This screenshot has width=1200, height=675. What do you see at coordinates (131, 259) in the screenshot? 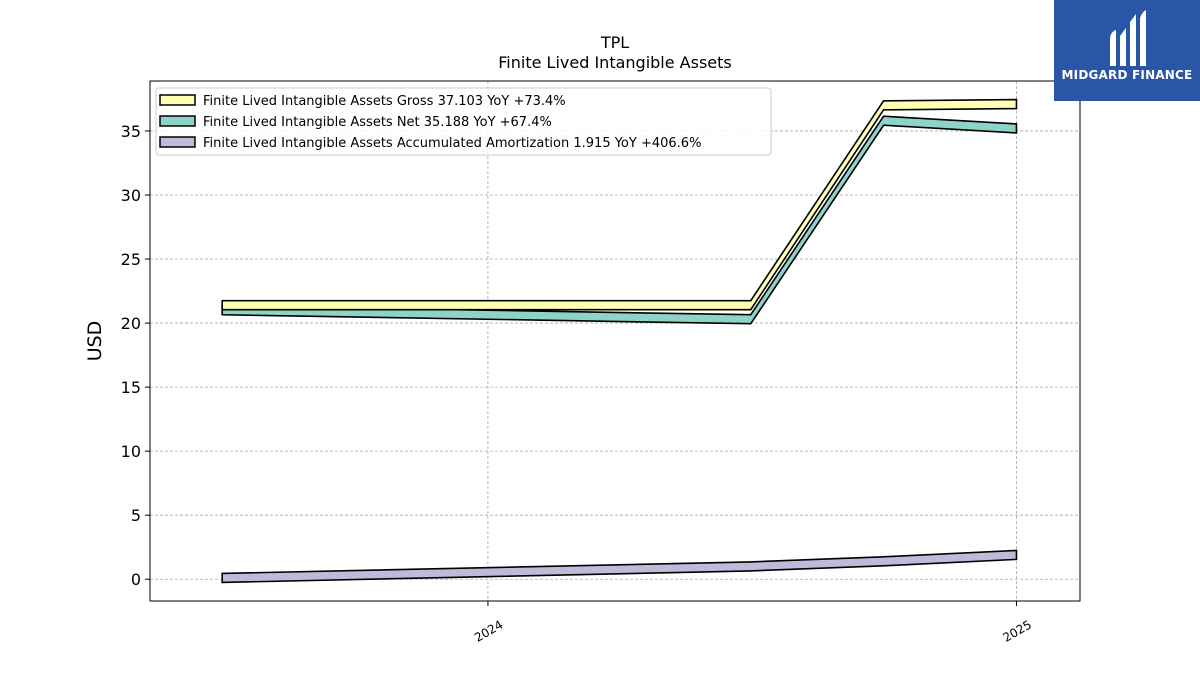
I see `y-tick-label: 25` at bounding box center [131, 259].